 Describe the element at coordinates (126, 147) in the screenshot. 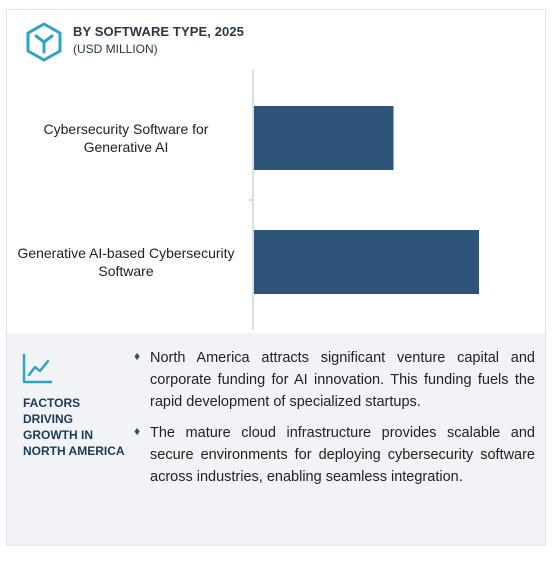

I see `category-label-line: Generative AI` at that location.